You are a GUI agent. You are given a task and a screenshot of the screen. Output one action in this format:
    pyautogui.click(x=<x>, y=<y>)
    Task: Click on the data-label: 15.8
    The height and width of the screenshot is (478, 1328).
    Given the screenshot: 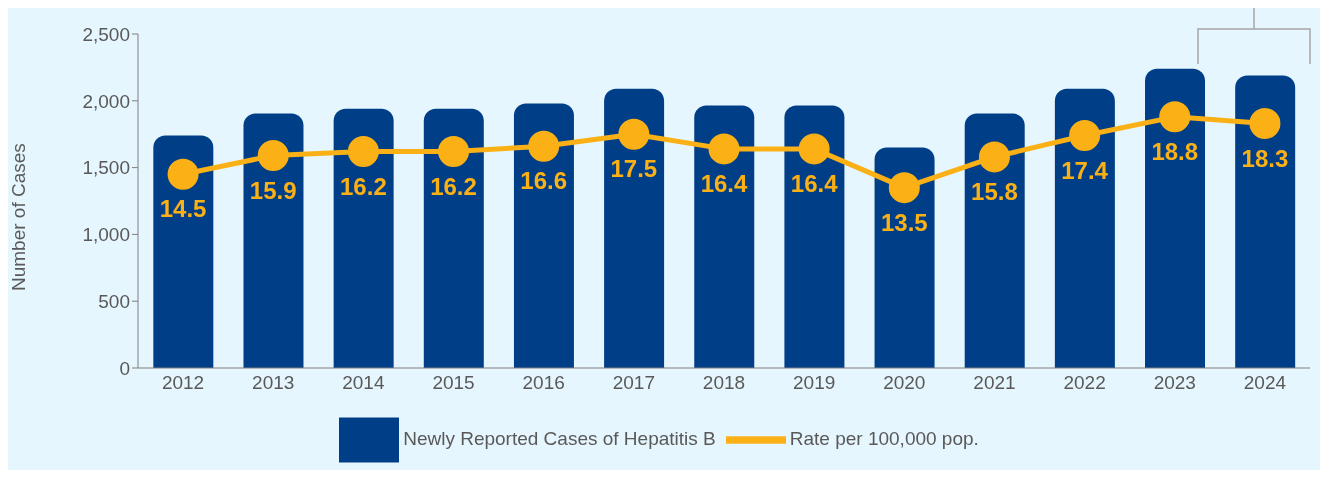 What is the action you would take?
    pyautogui.click(x=994, y=191)
    